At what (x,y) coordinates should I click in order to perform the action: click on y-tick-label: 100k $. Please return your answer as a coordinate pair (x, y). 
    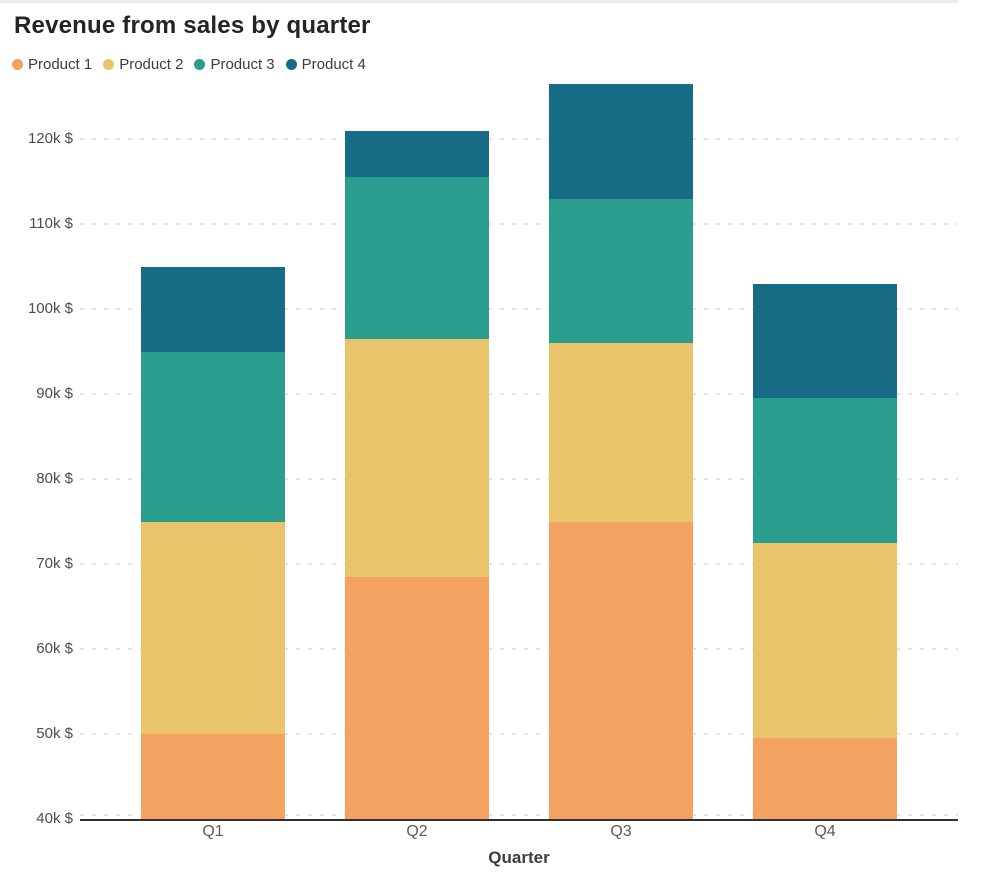
    Looking at the image, I should click on (50, 308).